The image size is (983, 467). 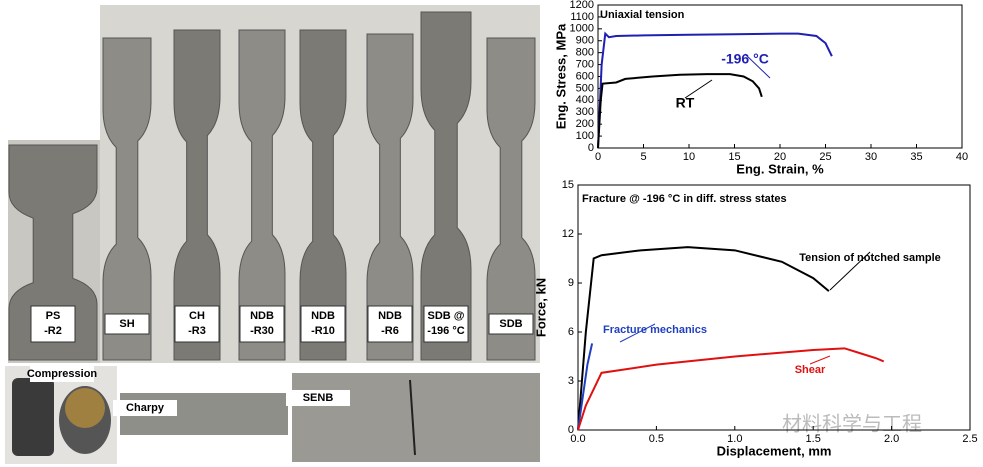 What do you see at coordinates (568, 185) in the screenshot?
I see `y-tick-label: 15` at bounding box center [568, 185].